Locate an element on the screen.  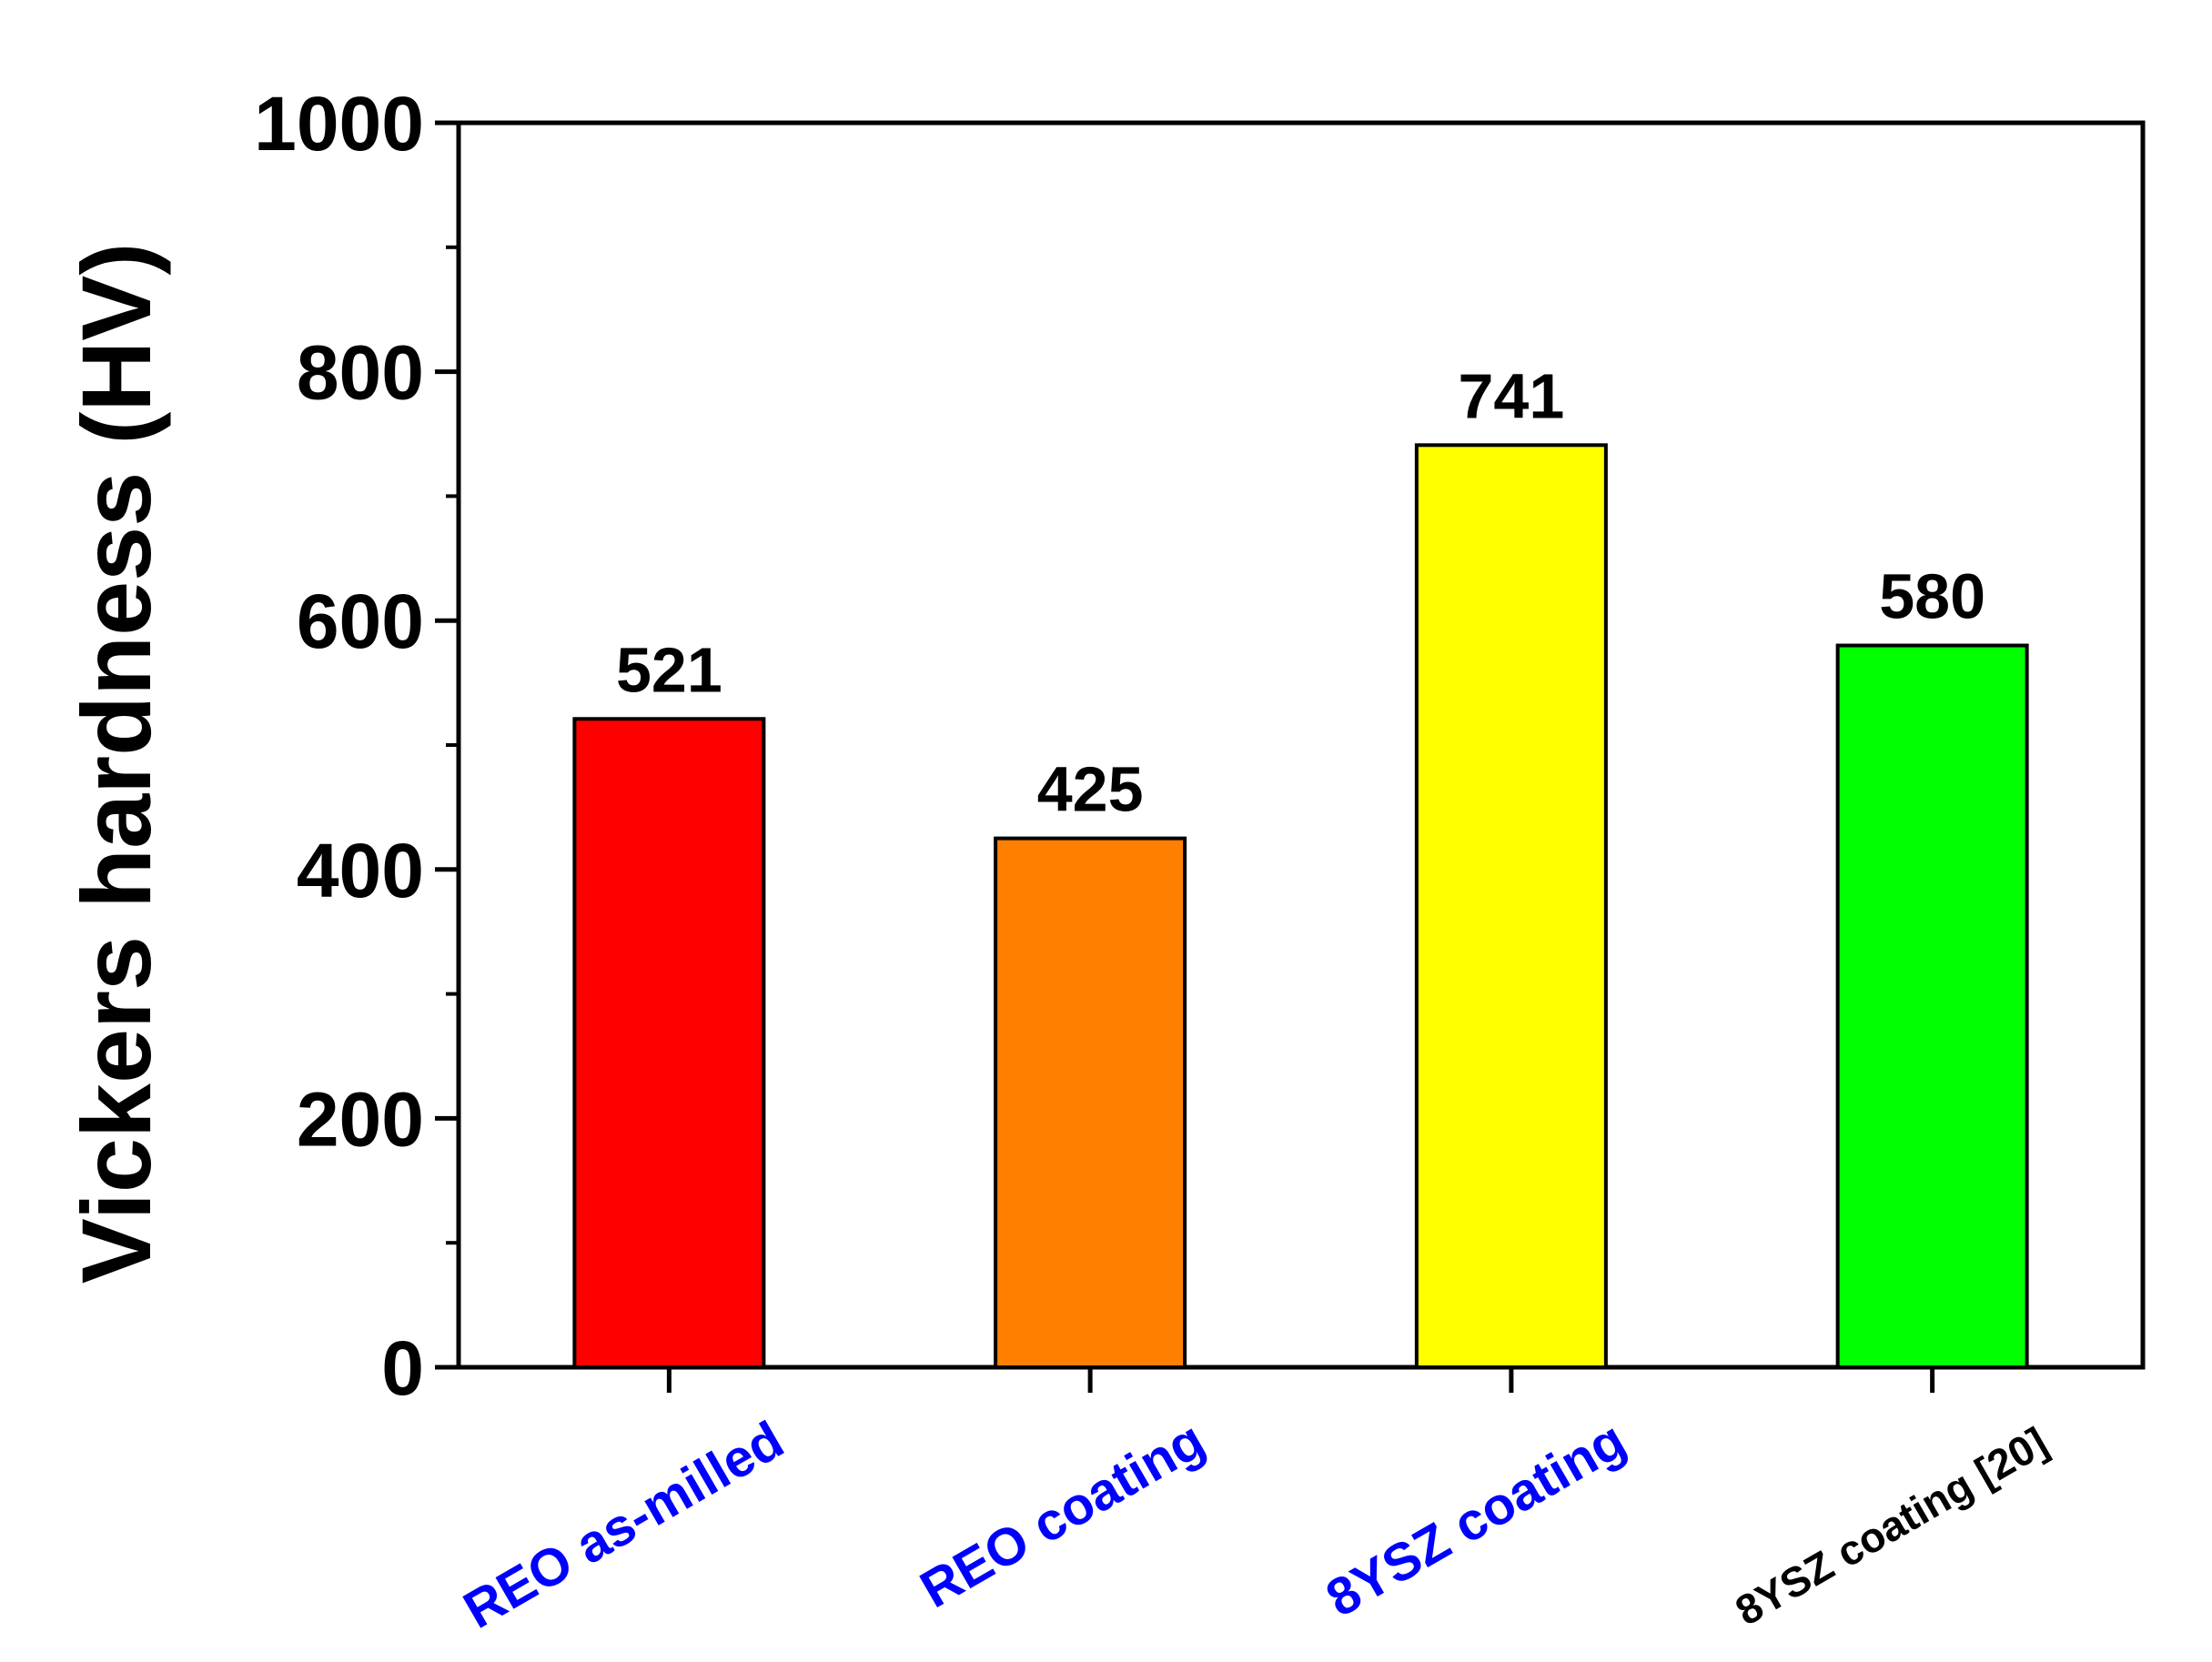
y-tick-label: 0 is located at coordinates (402, 1368).